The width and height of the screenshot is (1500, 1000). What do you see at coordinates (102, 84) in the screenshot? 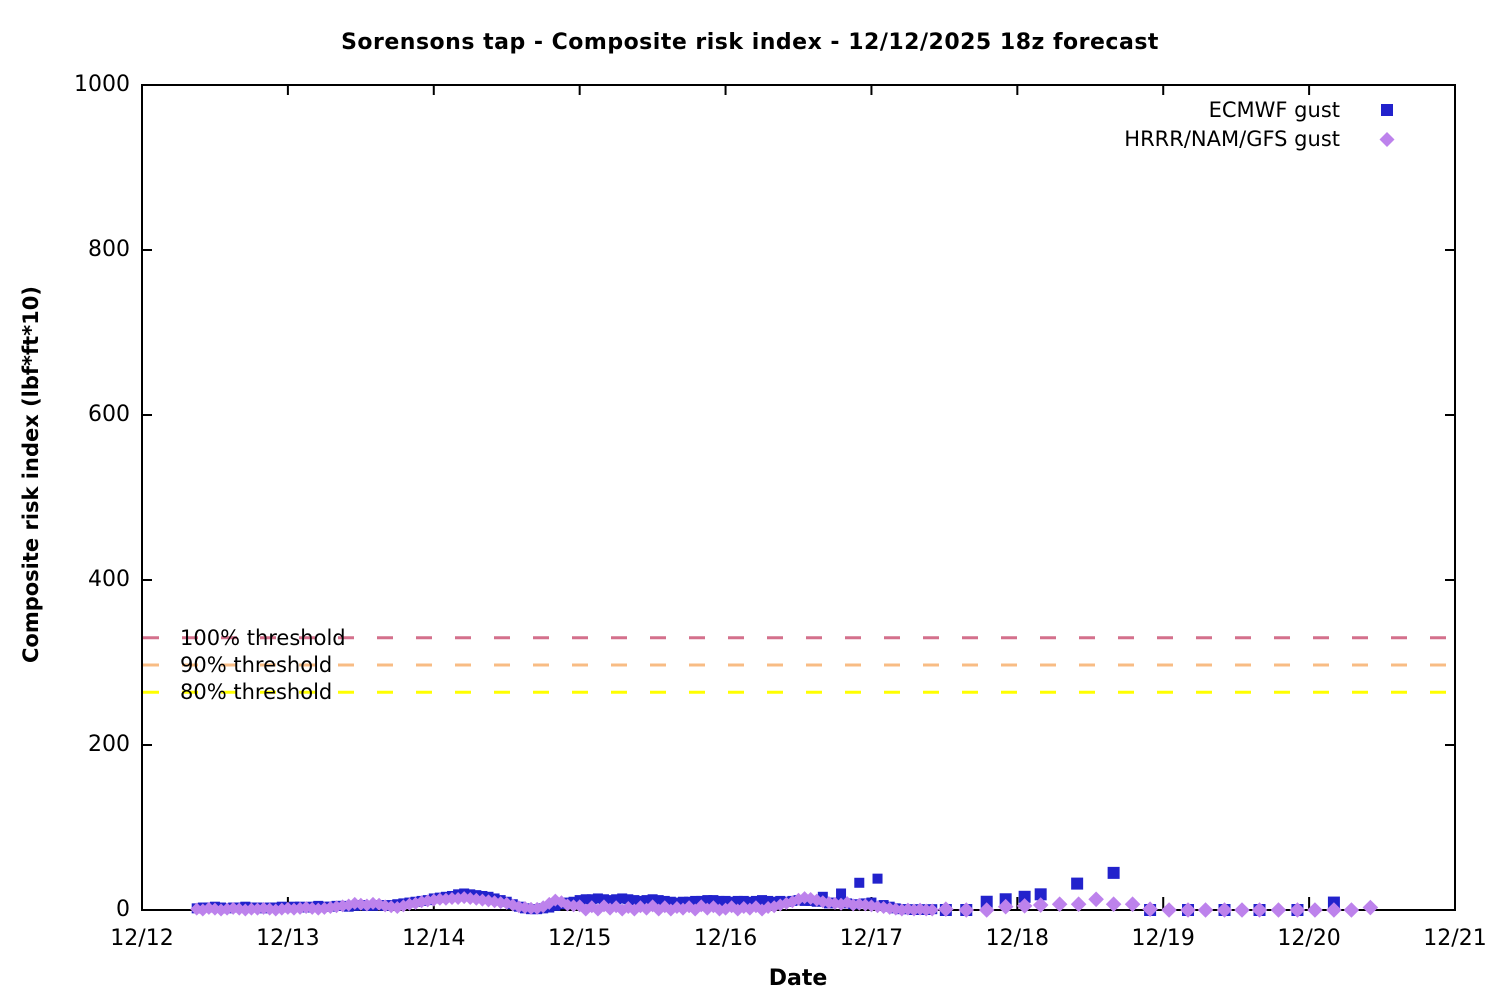
I see `y-tick-label: 1000` at bounding box center [102, 84].